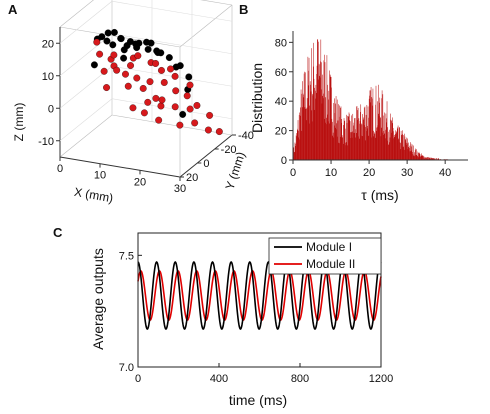  I want to click on x-tick-label: 0, so click(293, 173).